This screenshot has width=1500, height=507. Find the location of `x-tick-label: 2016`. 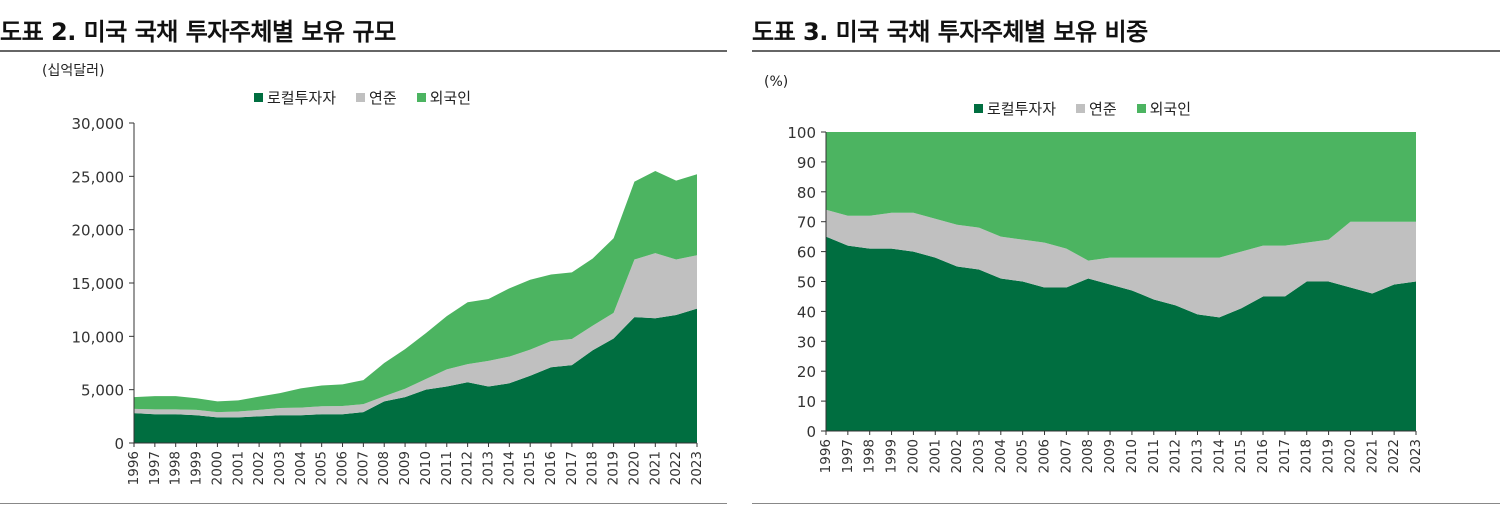

x-tick-label: 2016 is located at coordinates (1263, 456).